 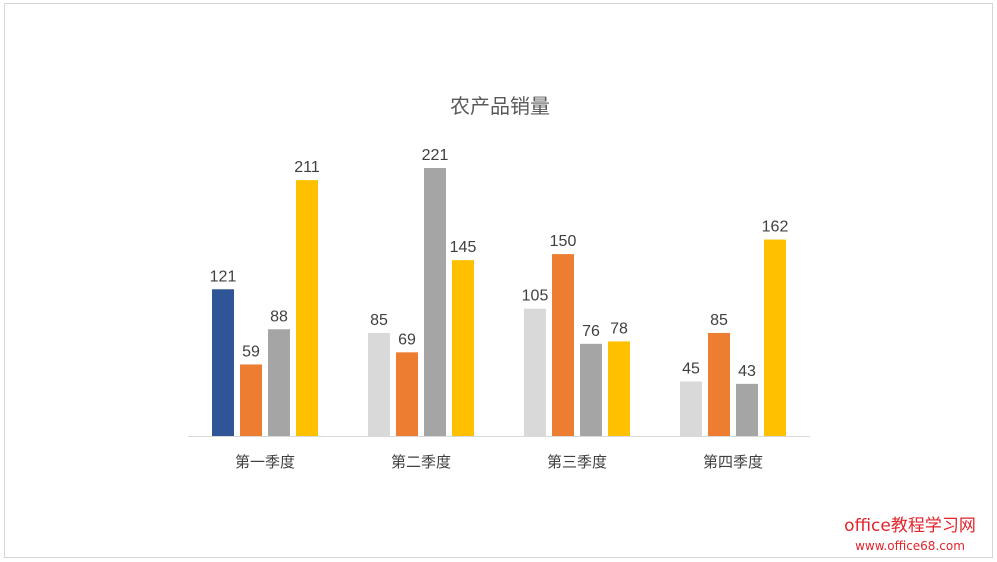 What do you see at coordinates (307, 167) in the screenshot?
I see `data-label-q1-s4: 211` at bounding box center [307, 167].